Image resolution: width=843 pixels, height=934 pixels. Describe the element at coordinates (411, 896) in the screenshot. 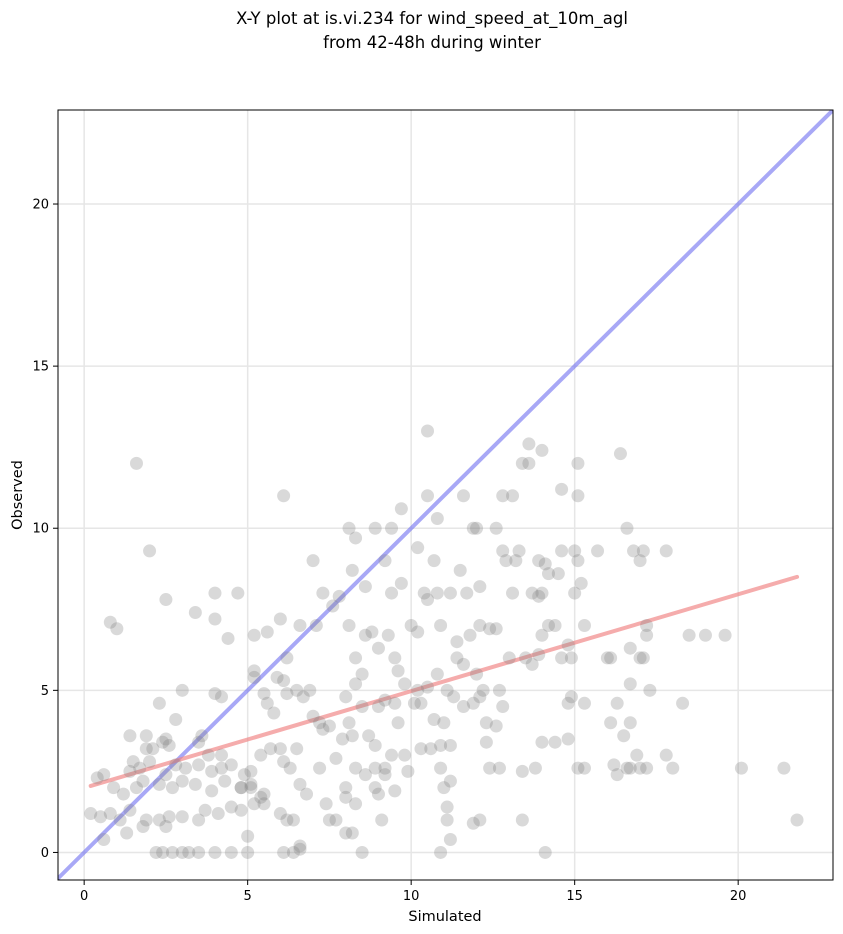

I see `x-tick-label: 10` at that location.